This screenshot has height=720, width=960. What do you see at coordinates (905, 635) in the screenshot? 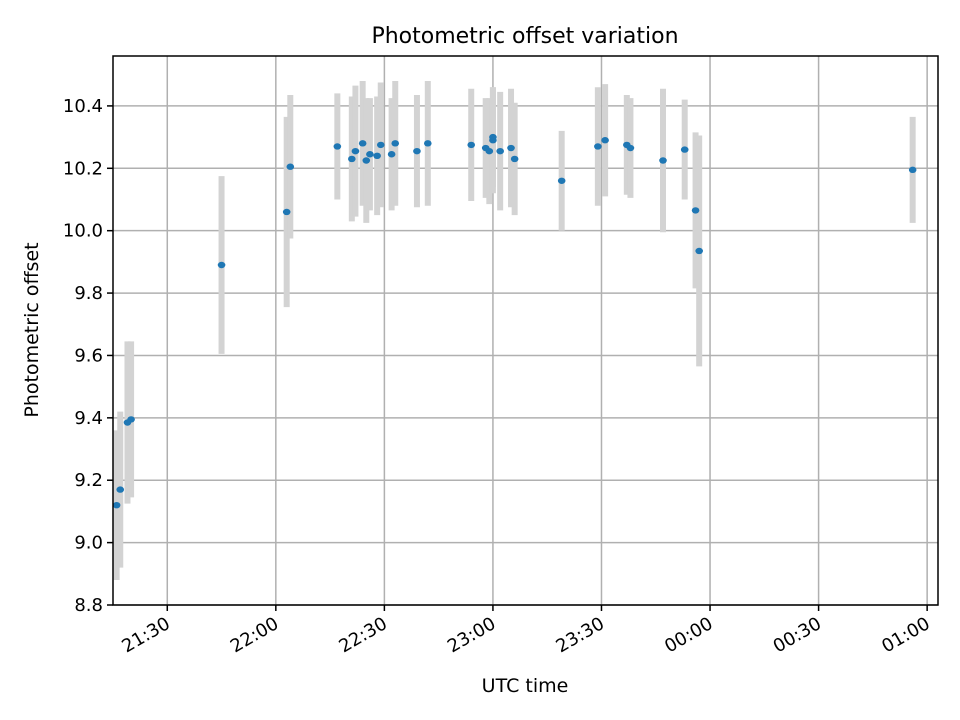
I see `x-tick-label: 01:00` at bounding box center [905, 635].